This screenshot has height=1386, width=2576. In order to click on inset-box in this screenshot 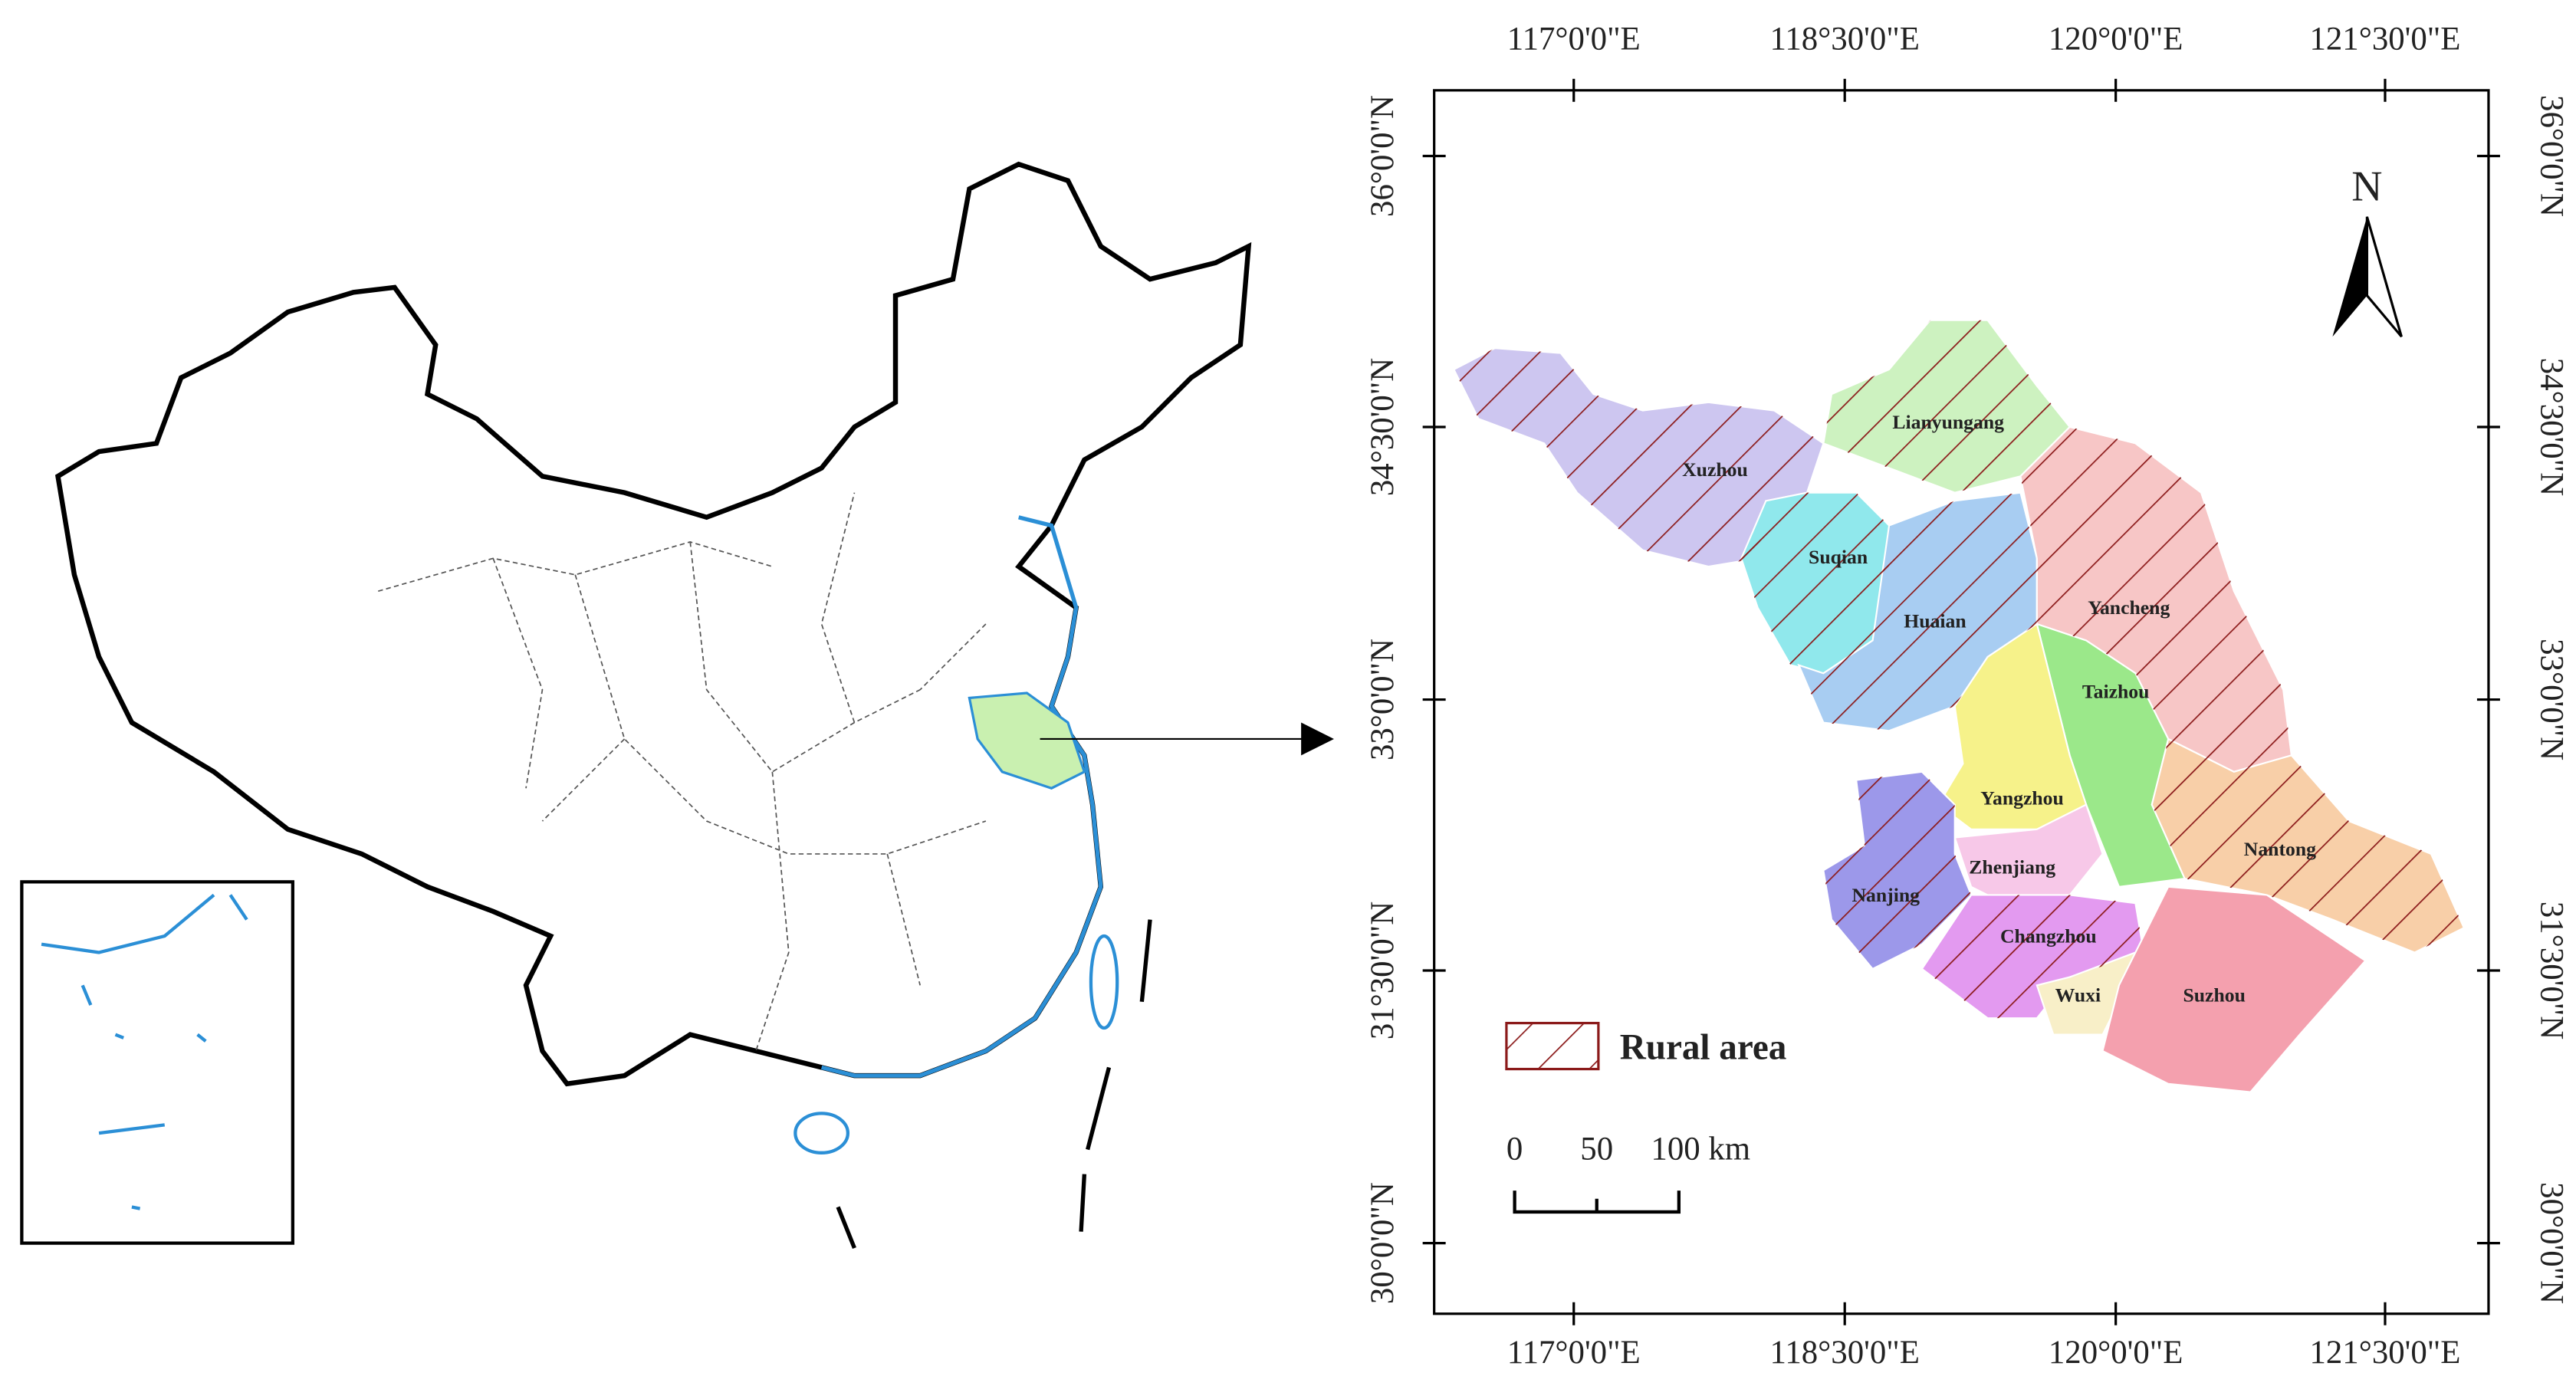, I will do `click(157, 1062)`.